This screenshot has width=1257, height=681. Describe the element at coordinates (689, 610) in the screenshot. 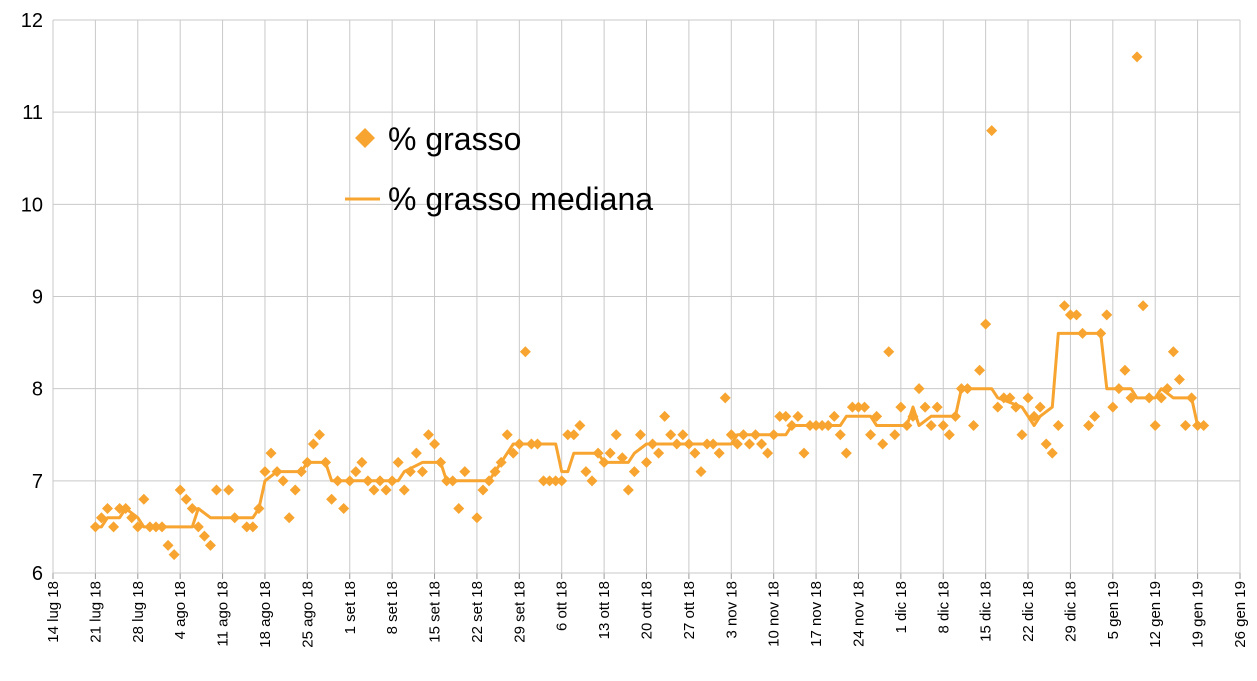

I see `x-tick-label: 27 ott 18` at that location.